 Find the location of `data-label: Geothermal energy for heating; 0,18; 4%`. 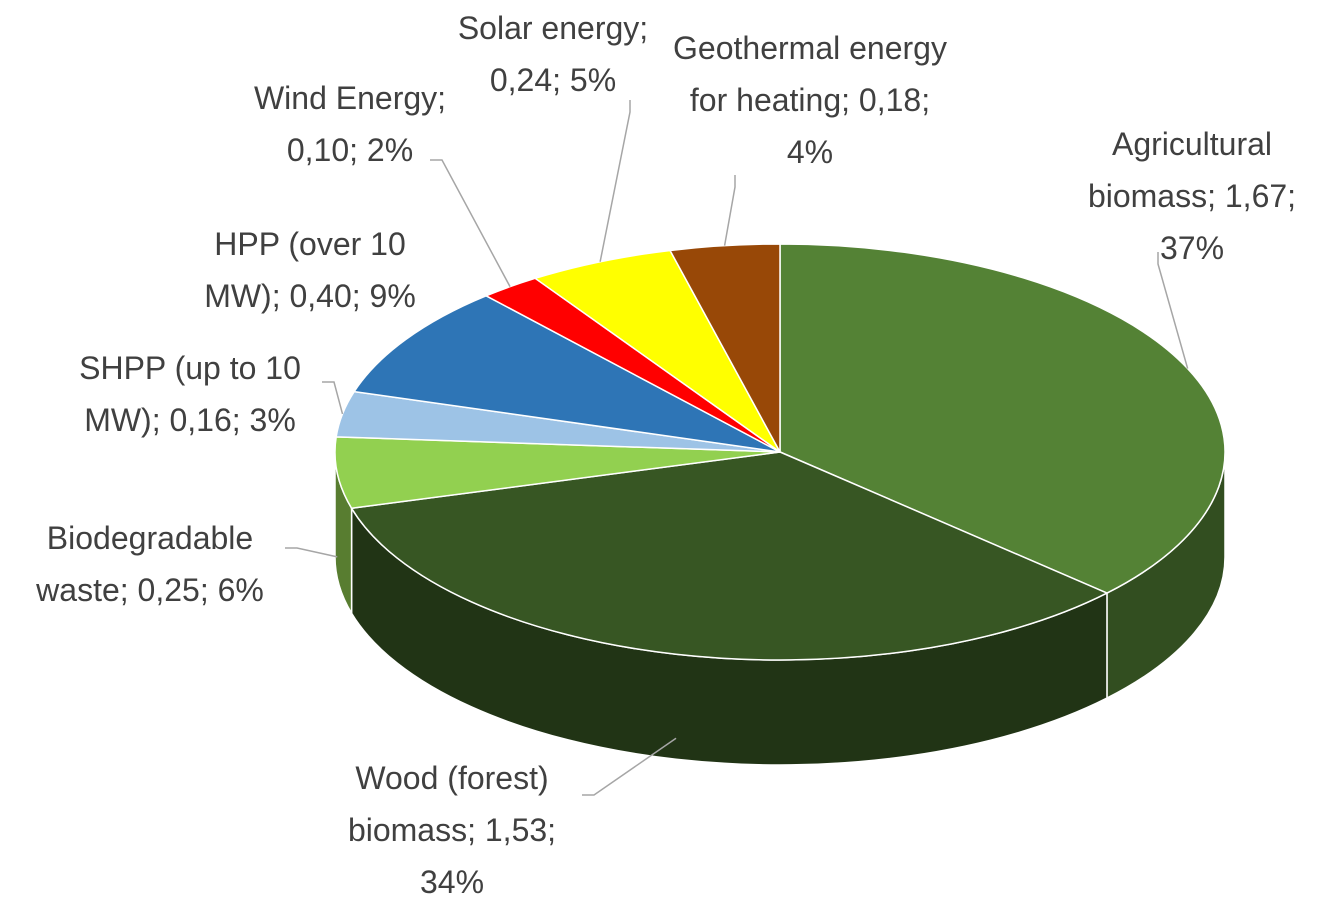

data-label: Geothermal energy for heating; 0,18; 4% is located at coordinates (810, 100).